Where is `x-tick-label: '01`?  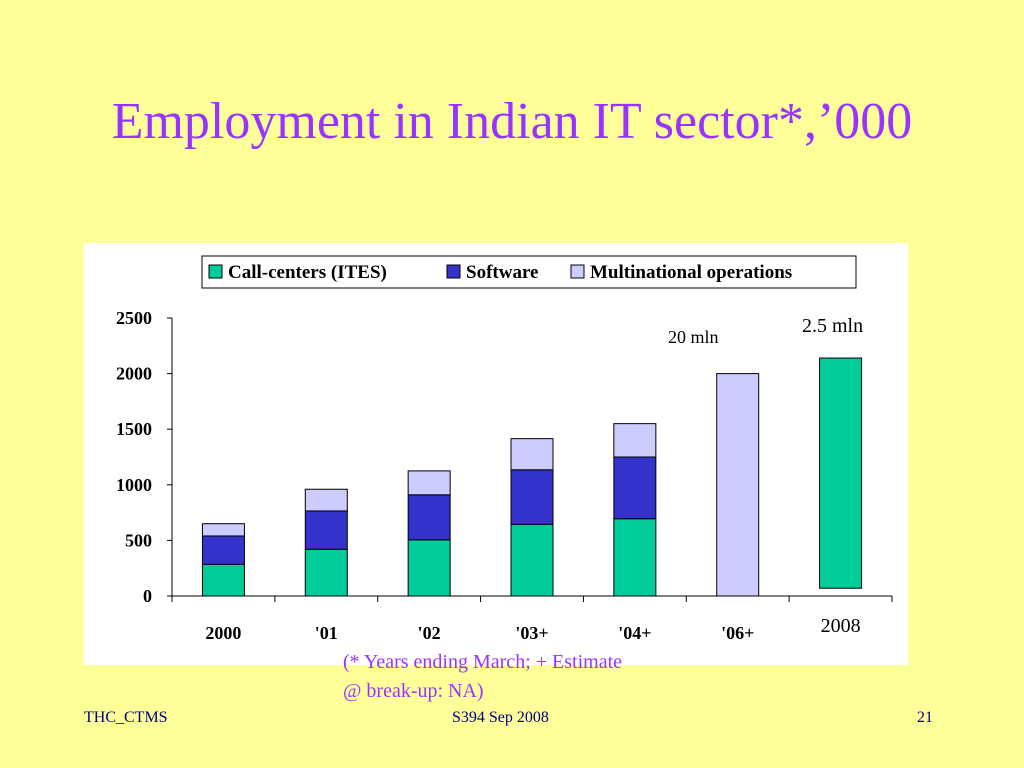 x-tick-label: '01 is located at coordinates (326, 633).